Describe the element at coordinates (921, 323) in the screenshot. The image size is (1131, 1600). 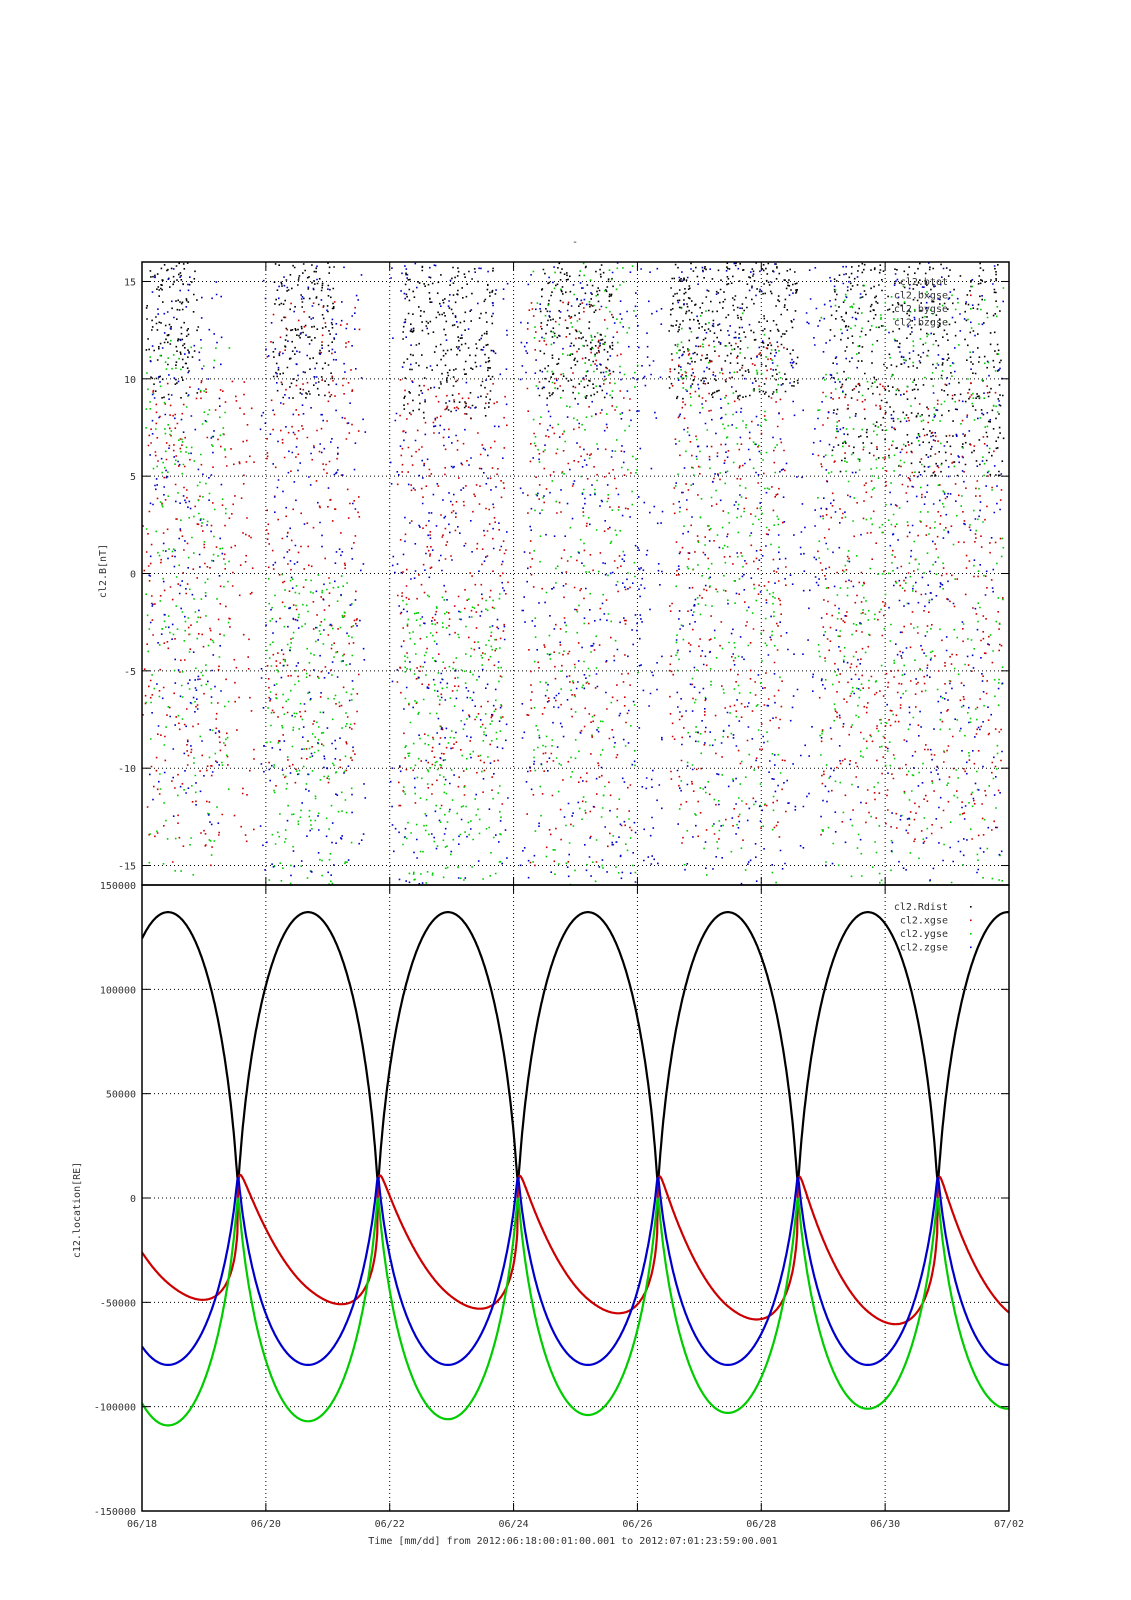
I see `legend-label-cl2.bzgse: cl2.bzgse` at that location.